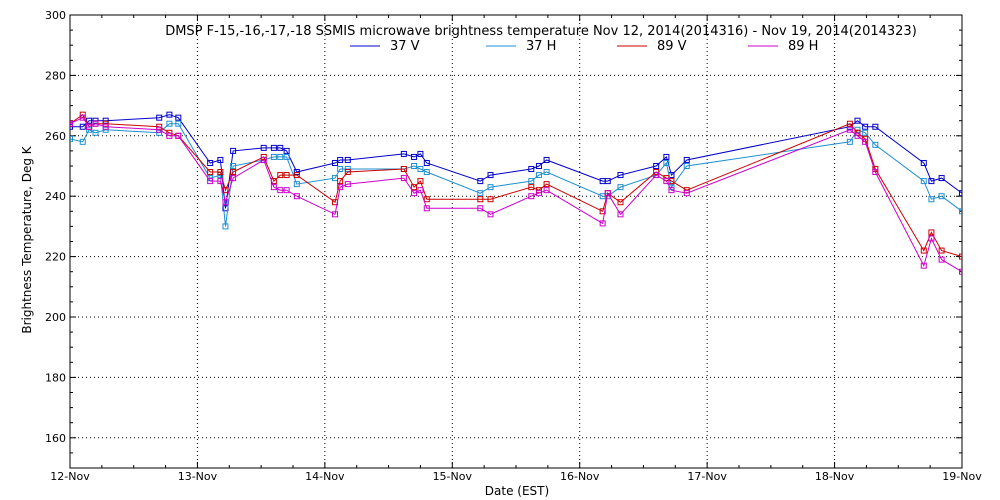 Image resolution: width=1000 pixels, height=500 pixels. What do you see at coordinates (55, 377) in the screenshot?
I see `y-tick-label: 180` at bounding box center [55, 377].